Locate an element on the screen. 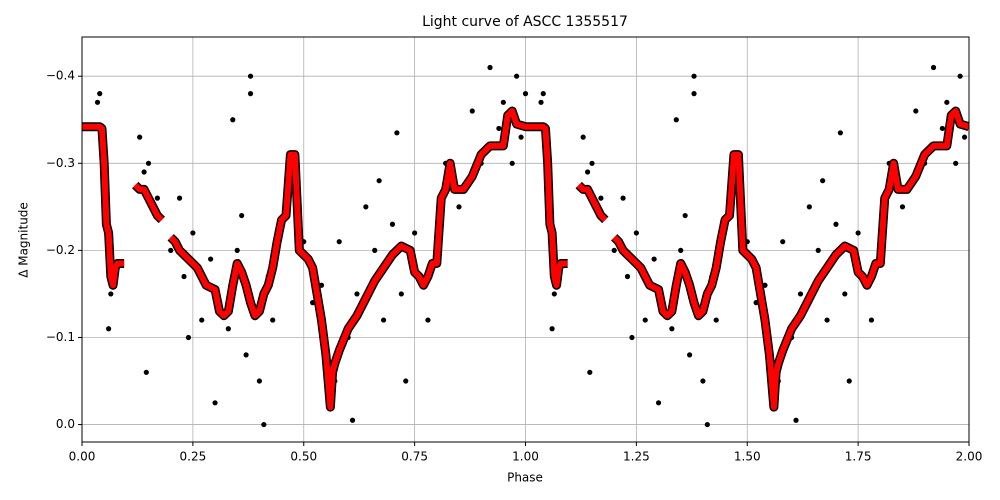 This screenshot has width=1000, height=500. y-tick-label: −0.2 is located at coordinates (60, 250).